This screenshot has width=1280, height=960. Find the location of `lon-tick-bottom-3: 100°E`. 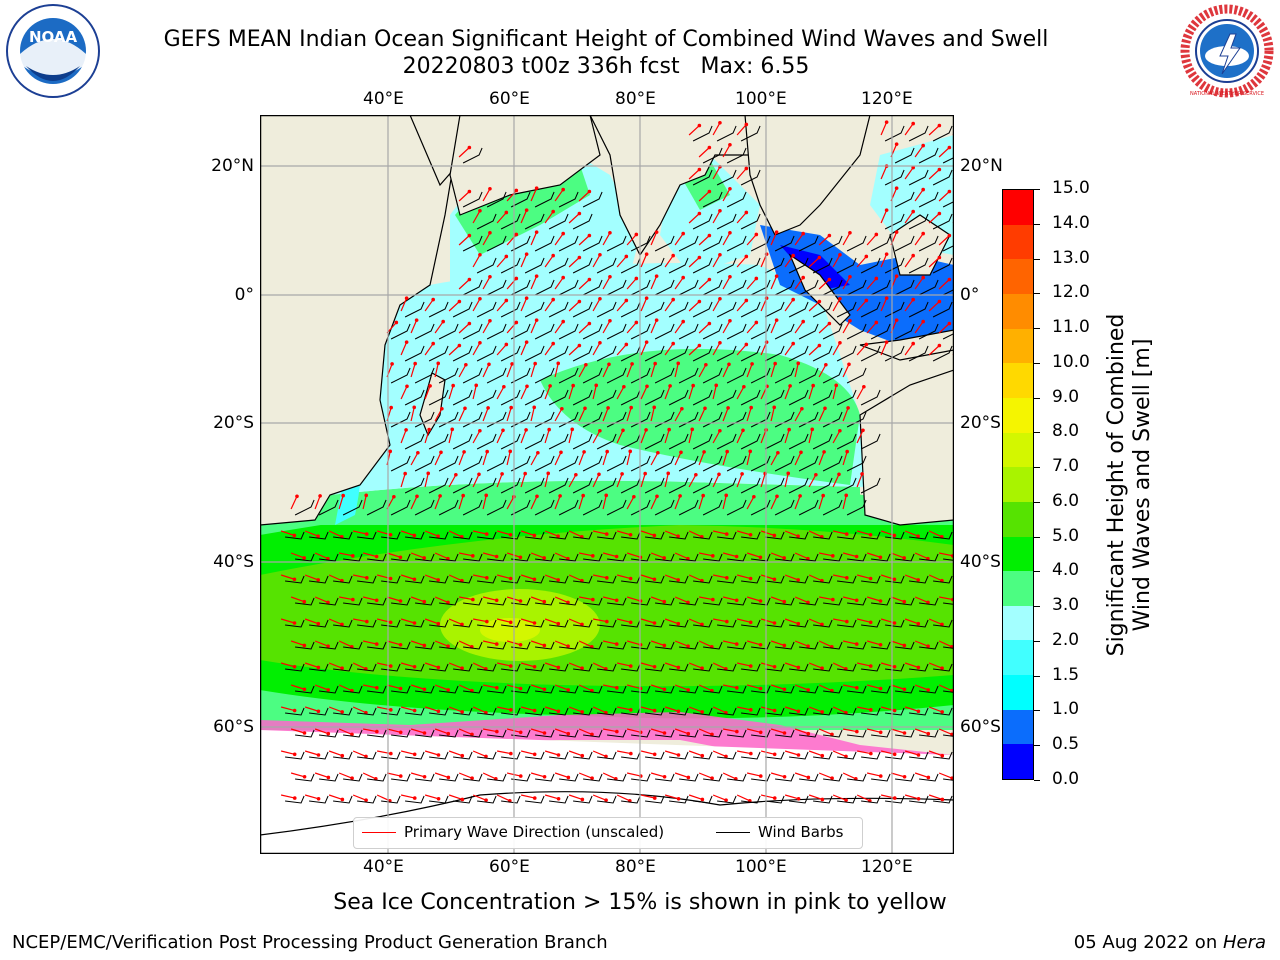

lon-tick-bottom-3: 100°E is located at coordinates (761, 867).